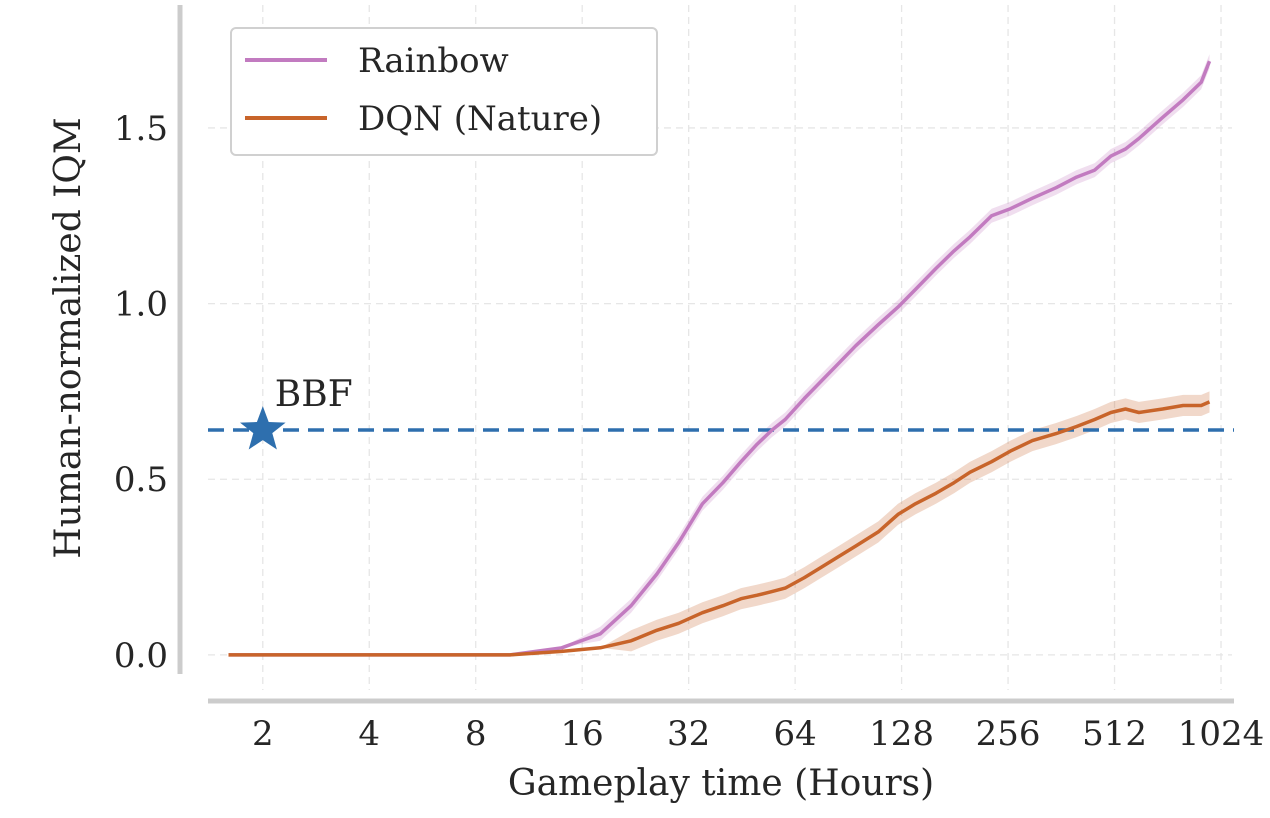  I want to click on legend-box, so click(444, 91).